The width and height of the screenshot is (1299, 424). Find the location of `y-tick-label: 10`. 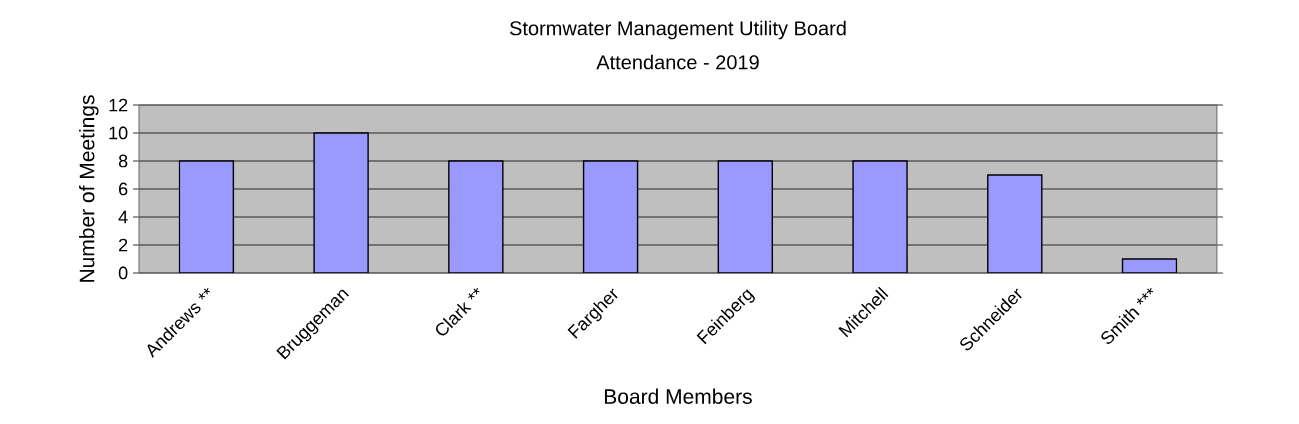

y-tick-label: 10 is located at coordinates (118, 133).